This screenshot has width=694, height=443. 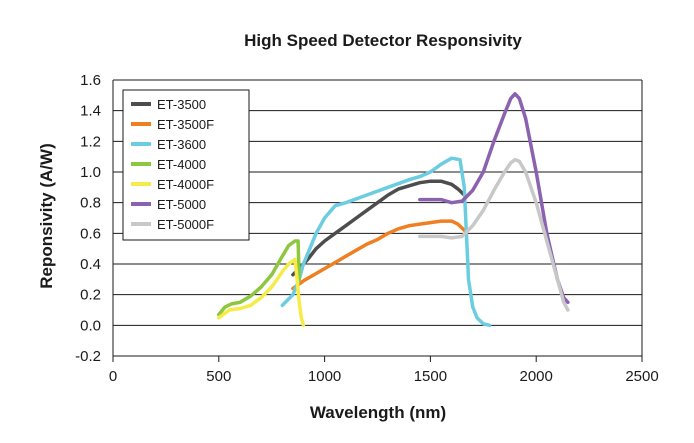 I want to click on y-tick-label: 0.8, so click(x=90, y=203).